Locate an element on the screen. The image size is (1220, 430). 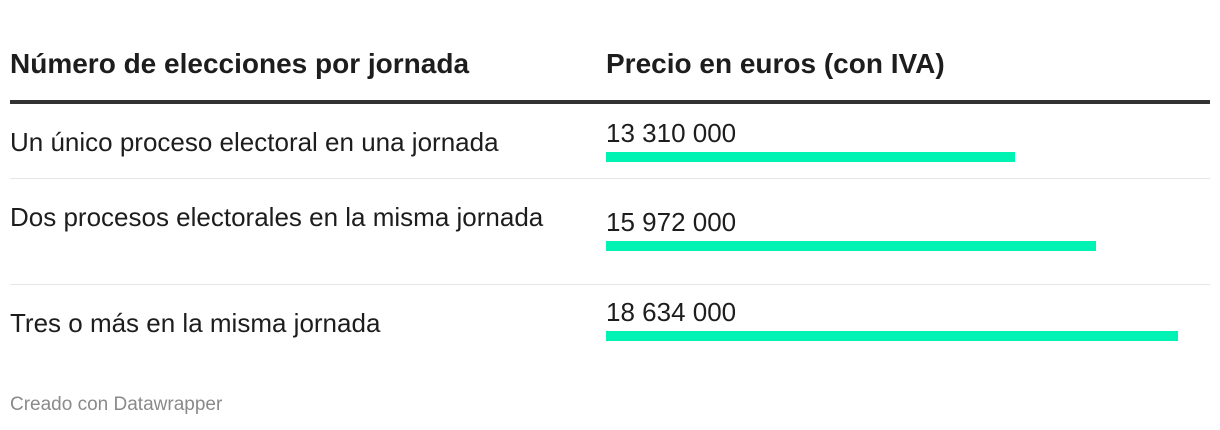
row-value-label: 18 634 000 is located at coordinates (671, 312).